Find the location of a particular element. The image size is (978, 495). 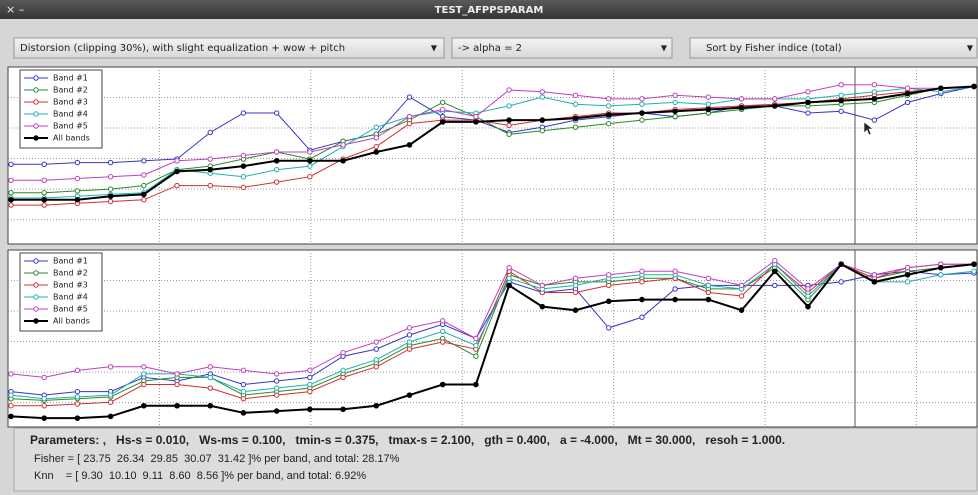

legend-label: Band #2 is located at coordinates (70, 273).